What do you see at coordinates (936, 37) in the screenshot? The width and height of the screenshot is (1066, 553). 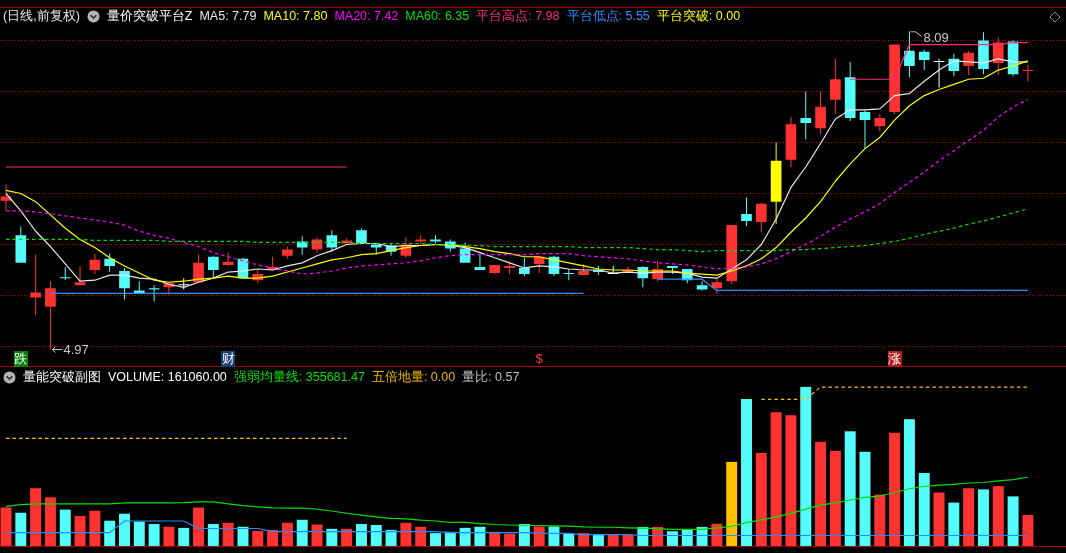 I see `annotation: 8.09` at bounding box center [936, 37].